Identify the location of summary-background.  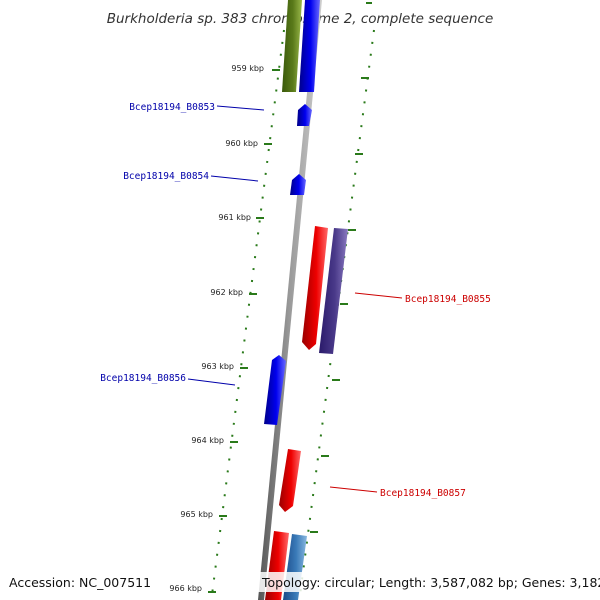
(427, 582).